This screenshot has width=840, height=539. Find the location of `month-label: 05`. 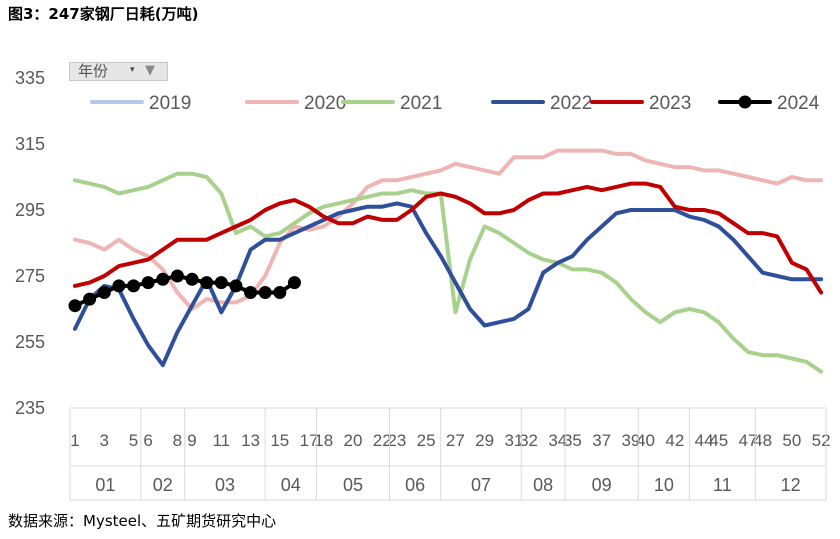

month-label: 05 is located at coordinates (353, 485).